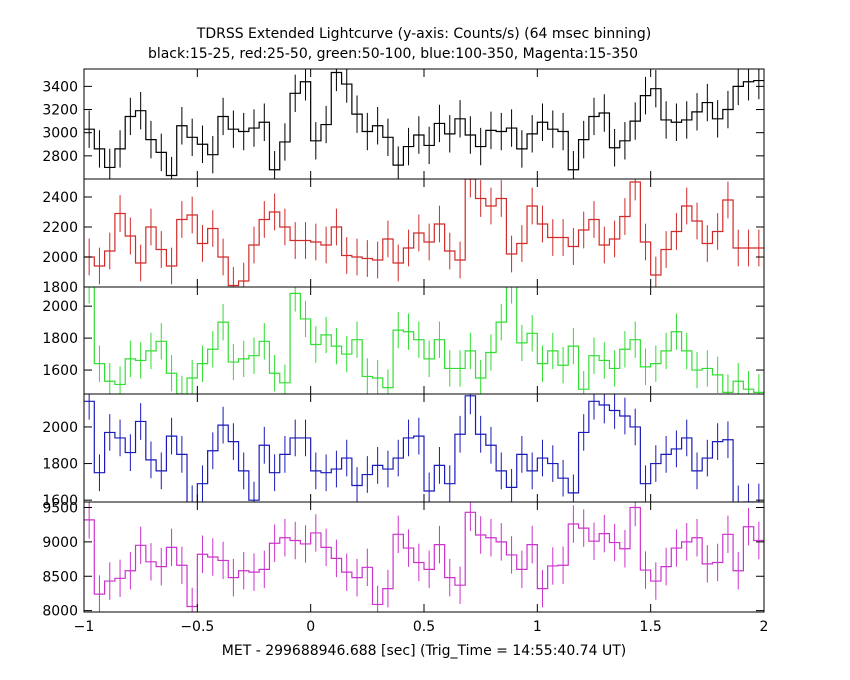  I want to click on y-tick-label: 3400, so click(60, 87).